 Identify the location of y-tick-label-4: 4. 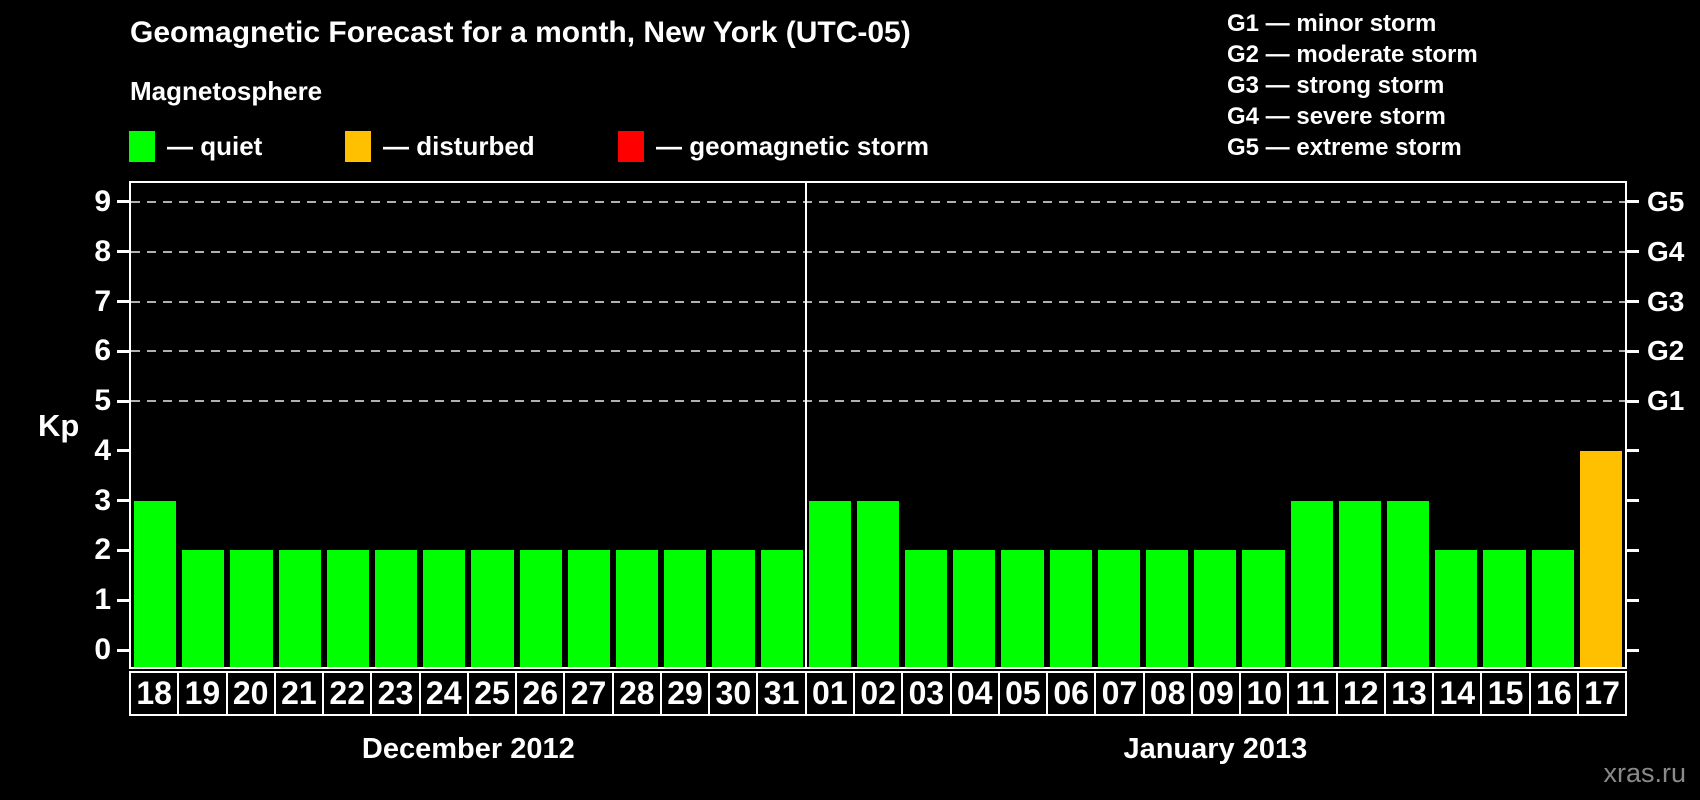
(102, 450).